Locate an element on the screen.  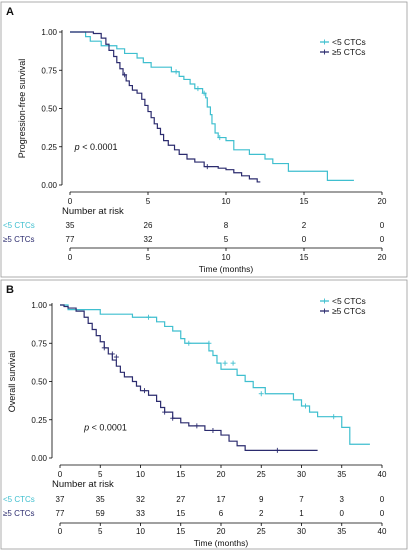
risk-x-tick-label: 30 is located at coordinates (301, 531).